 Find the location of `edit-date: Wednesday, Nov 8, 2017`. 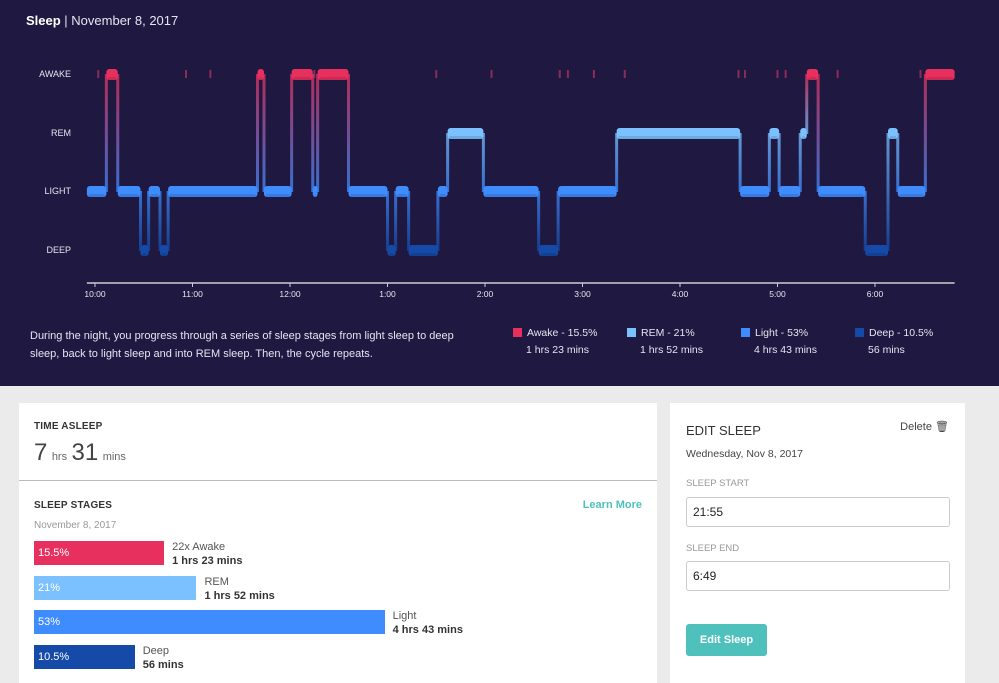

edit-date: Wednesday, Nov 8, 2017 is located at coordinates (744, 454).